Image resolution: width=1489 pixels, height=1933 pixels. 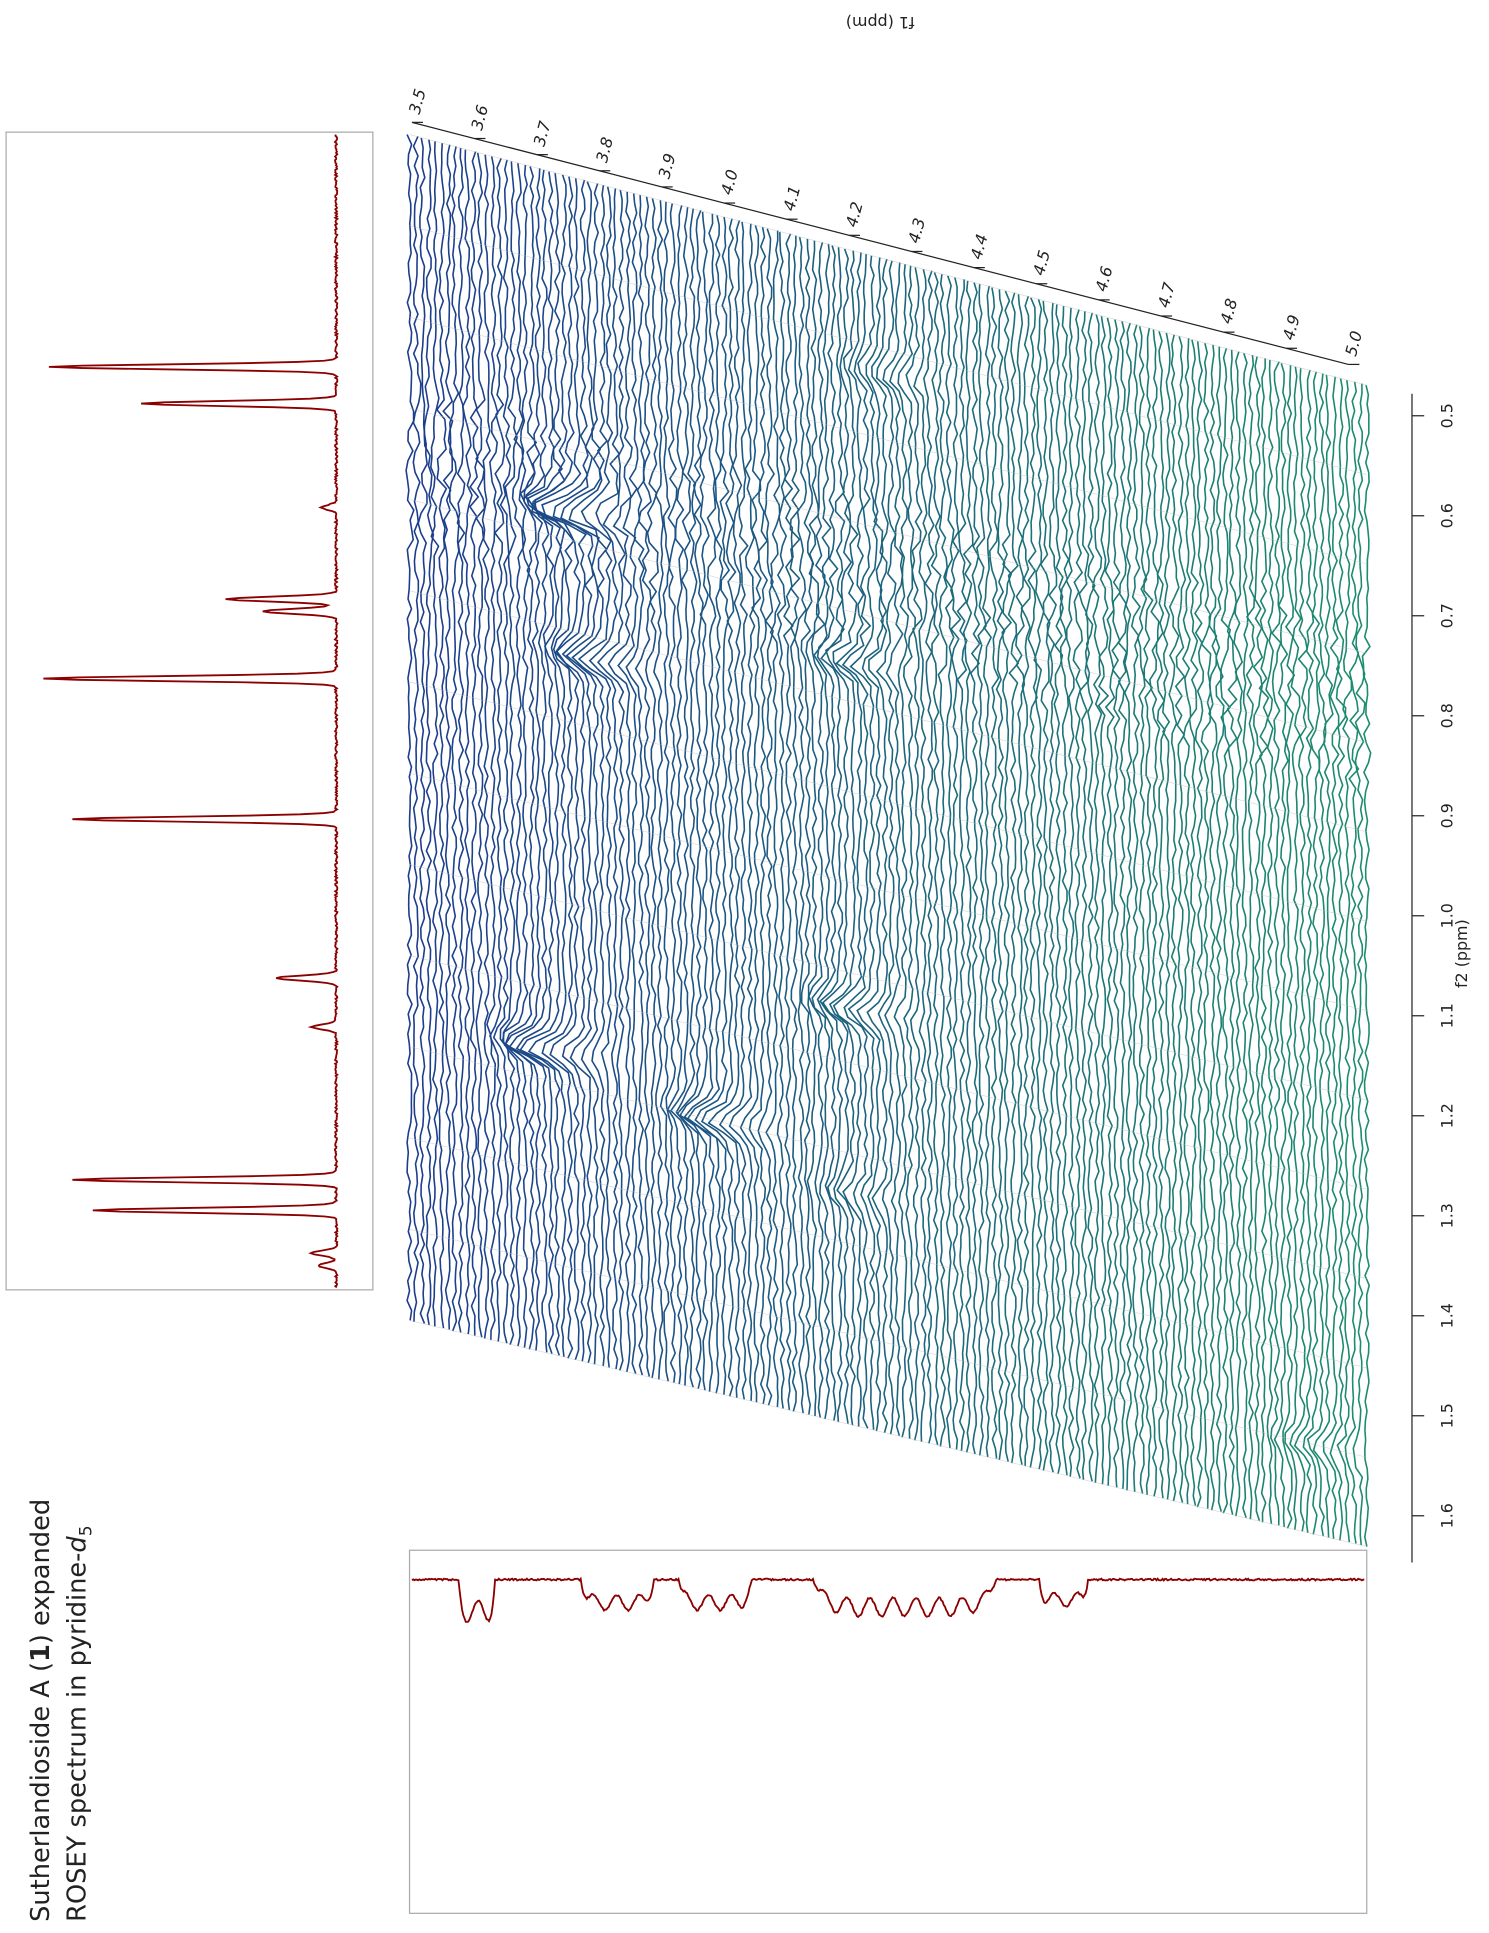 I want to click on tick-label: 0.8, so click(x=1446, y=715).